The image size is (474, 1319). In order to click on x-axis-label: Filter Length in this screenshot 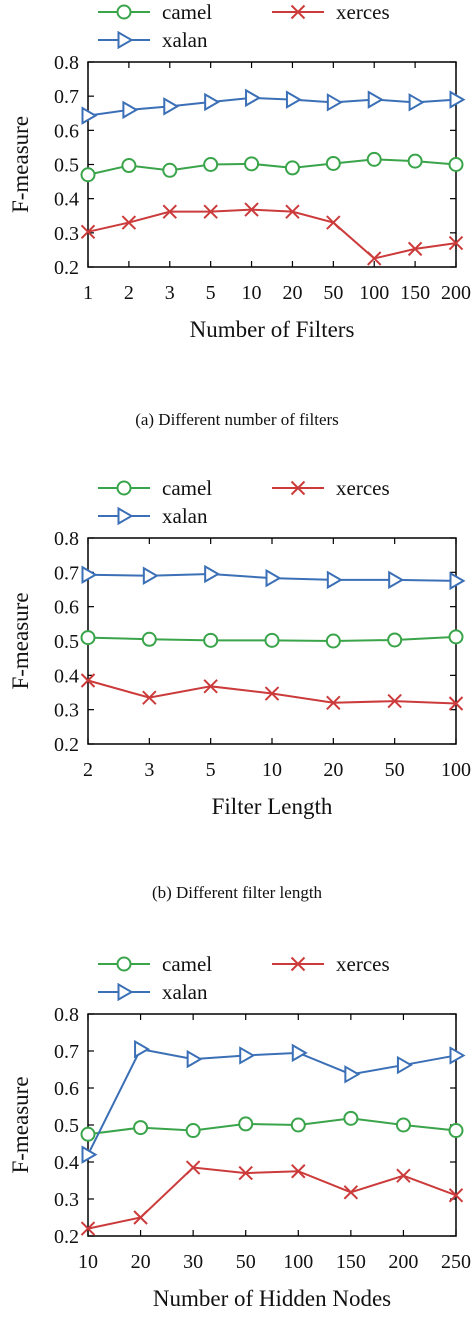, I will do `click(272, 806)`.